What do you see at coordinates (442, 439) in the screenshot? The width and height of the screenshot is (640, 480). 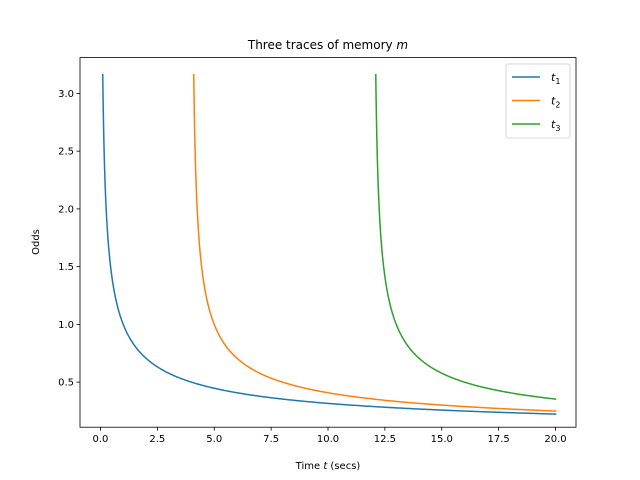 I see `x-tick-label: 15.0` at bounding box center [442, 439].